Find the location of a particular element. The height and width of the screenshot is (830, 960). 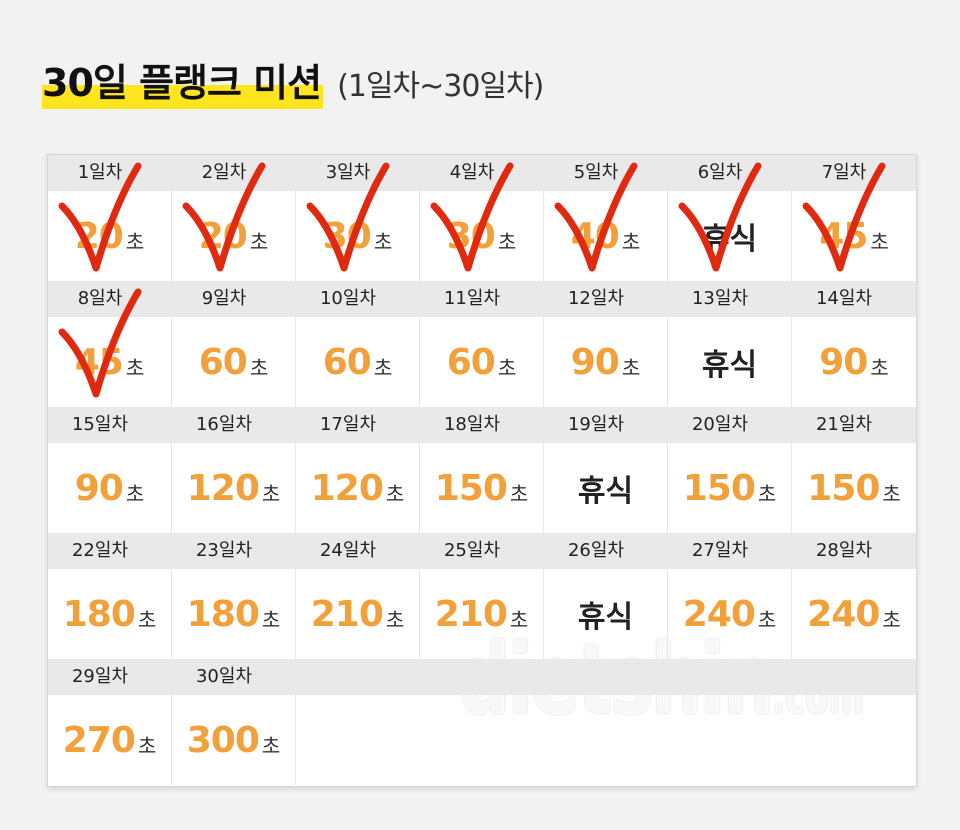

day-cell: 20 초 is located at coordinates (110, 236).